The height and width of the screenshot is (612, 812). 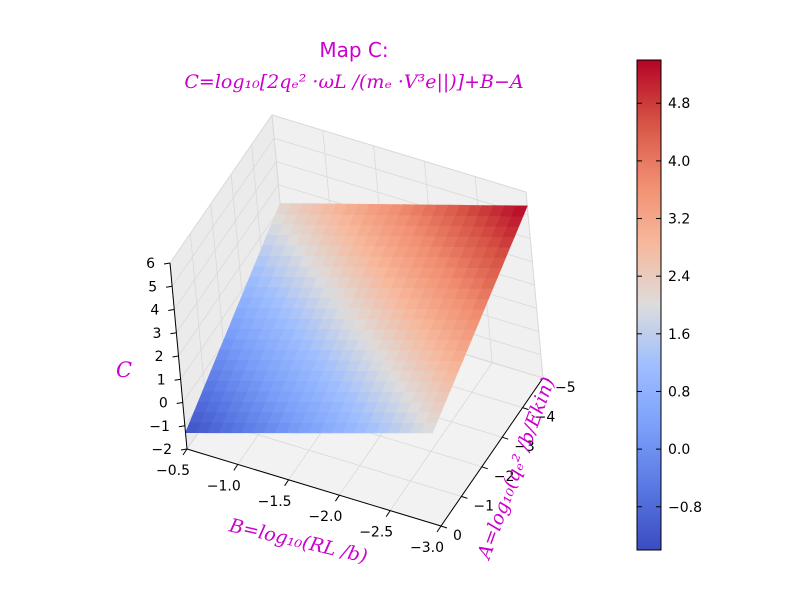 What do you see at coordinates (150, 264) in the screenshot?
I see `z-tick-label: 6` at bounding box center [150, 264].